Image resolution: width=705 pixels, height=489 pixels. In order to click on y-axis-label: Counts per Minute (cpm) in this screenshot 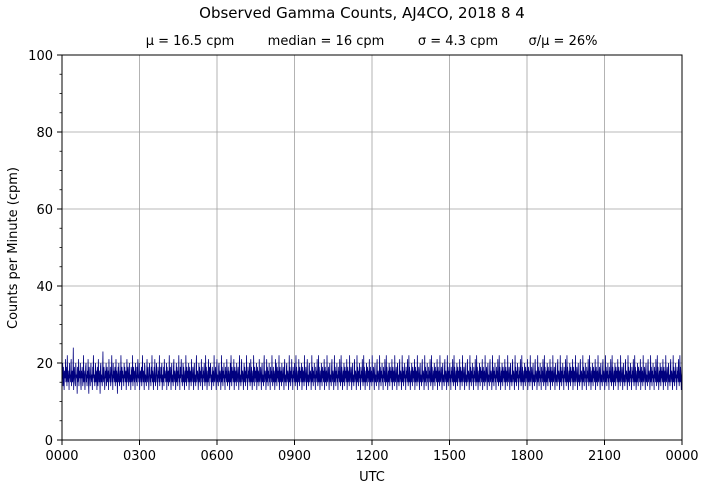, I will do `click(13, 248)`.